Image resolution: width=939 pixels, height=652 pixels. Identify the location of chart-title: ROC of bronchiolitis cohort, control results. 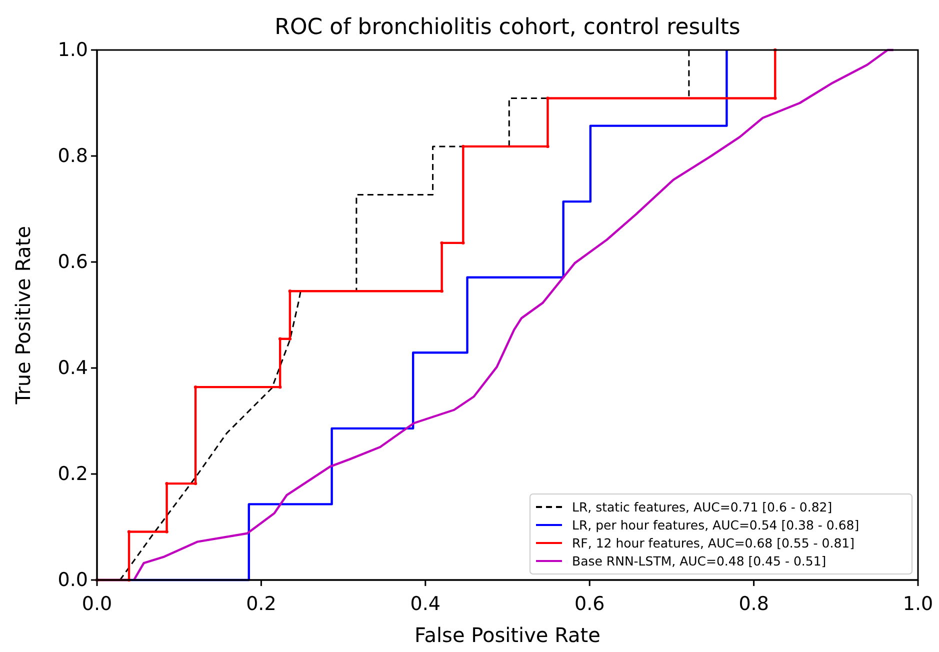
(507, 27).